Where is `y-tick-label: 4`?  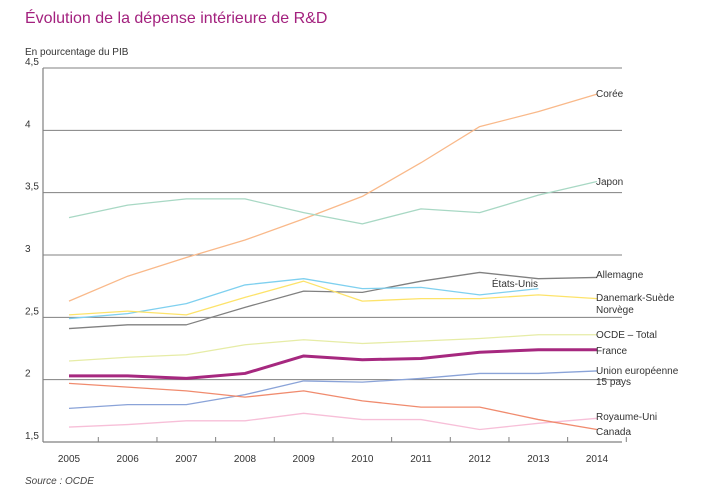
y-tick-label: 4 is located at coordinates (28, 124).